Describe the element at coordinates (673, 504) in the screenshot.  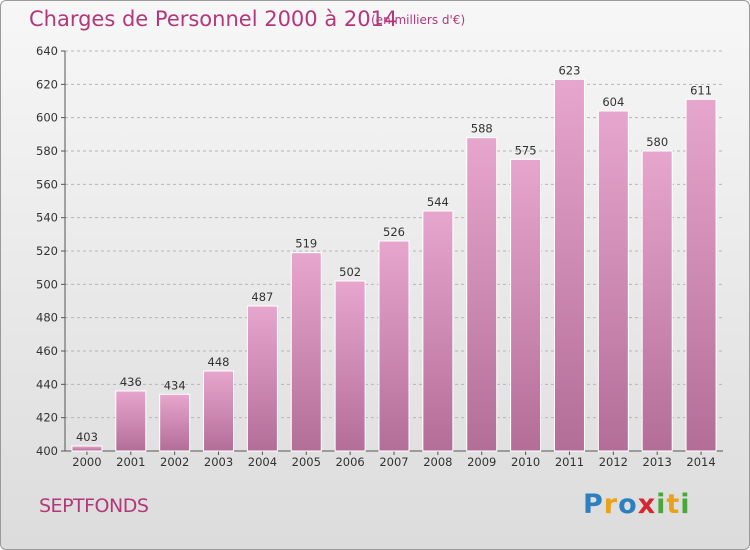
I see `logo-letter: t` at that location.